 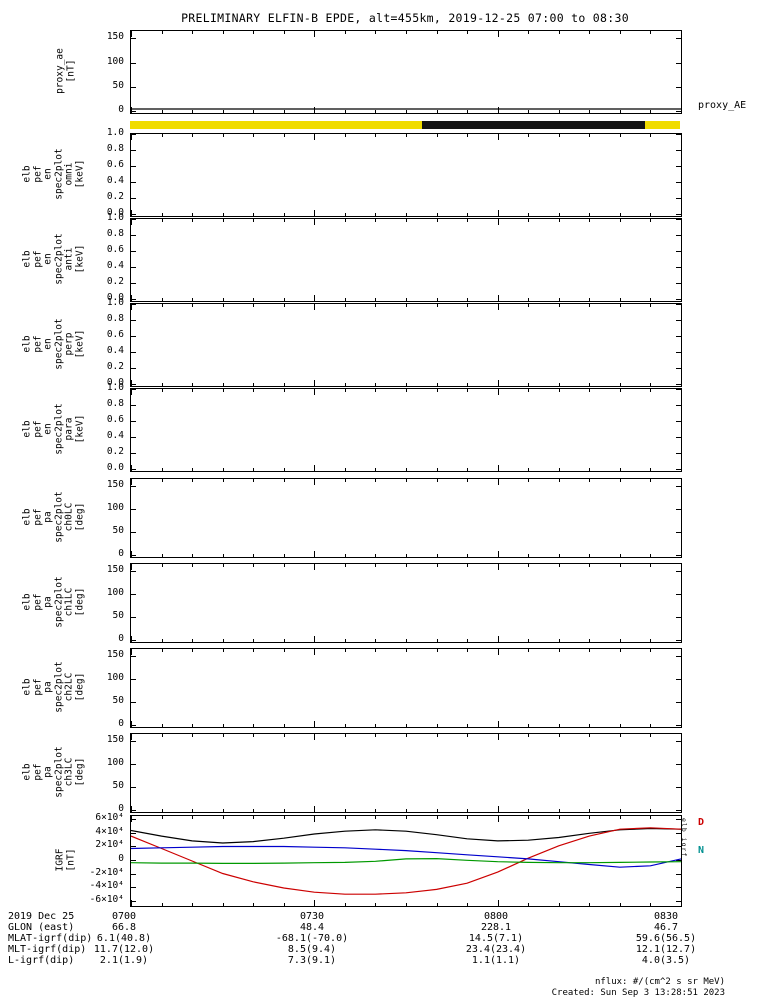 I want to click on footer-value: 66.8, so click(x=124, y=927).